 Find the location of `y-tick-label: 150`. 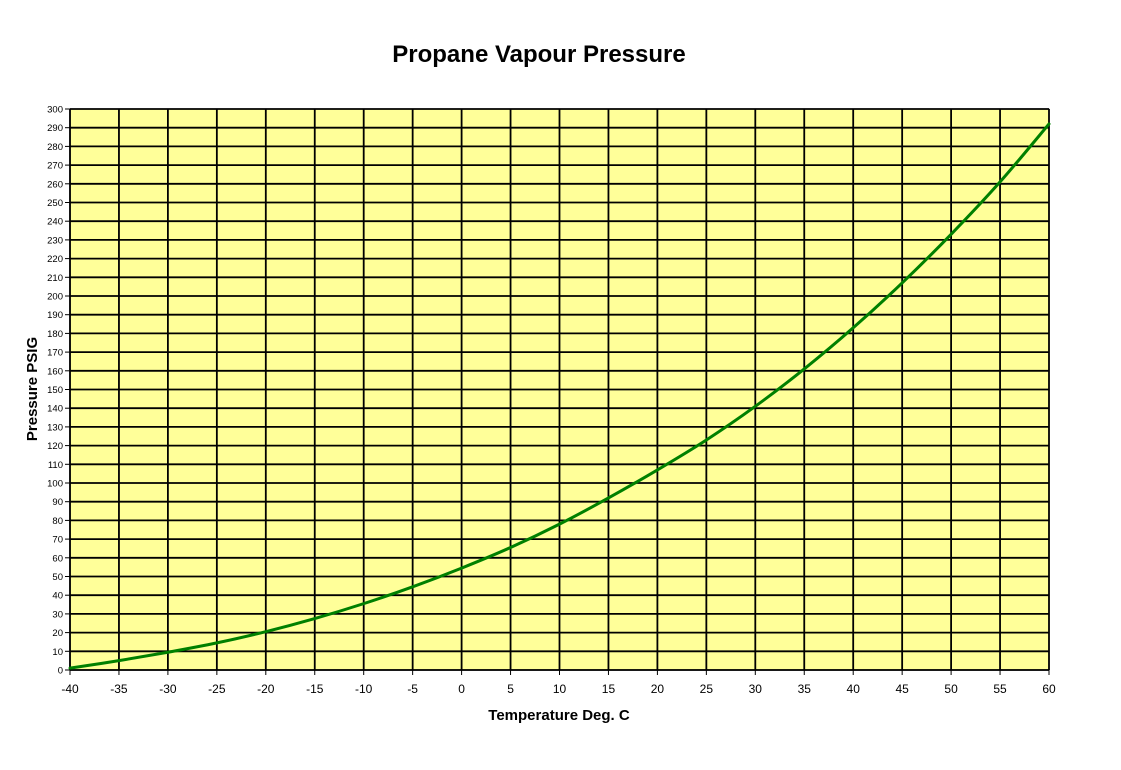

y-tick-label: 150 is located at coordinates (55, 390).